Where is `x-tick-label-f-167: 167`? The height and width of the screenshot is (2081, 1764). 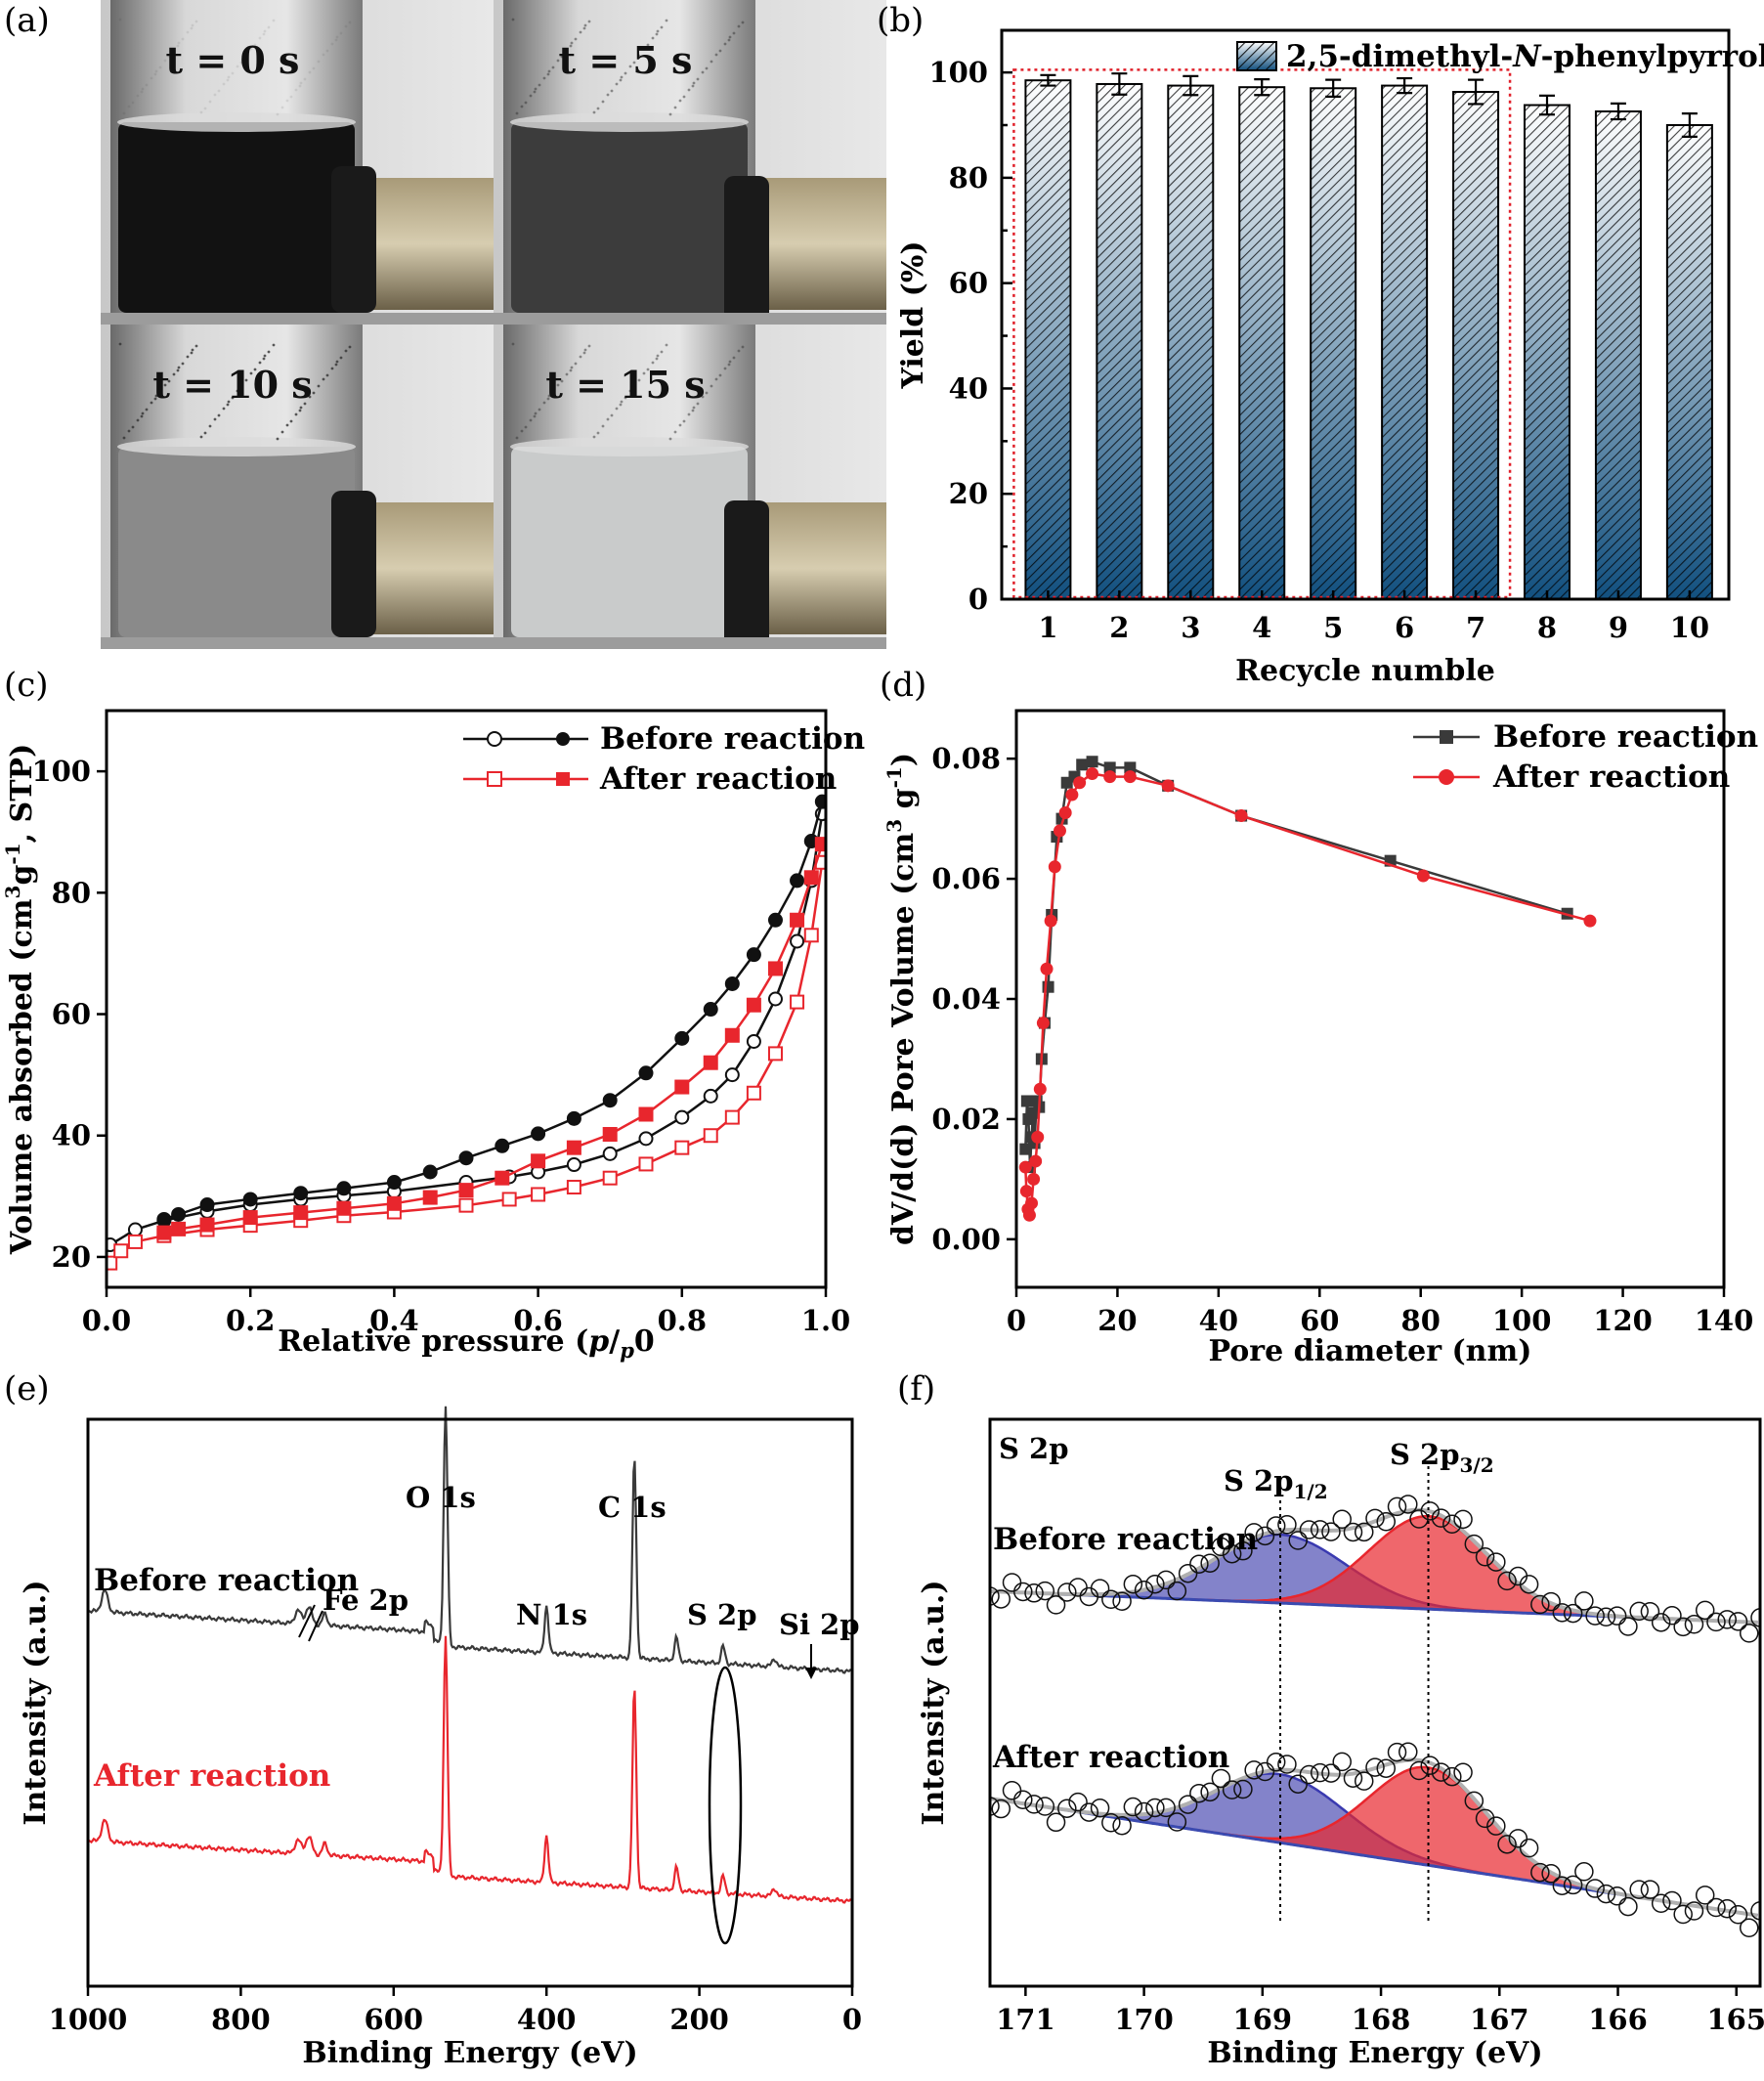 x-tick-label-f-167: 167 is located at coordinates (1499, 2019).